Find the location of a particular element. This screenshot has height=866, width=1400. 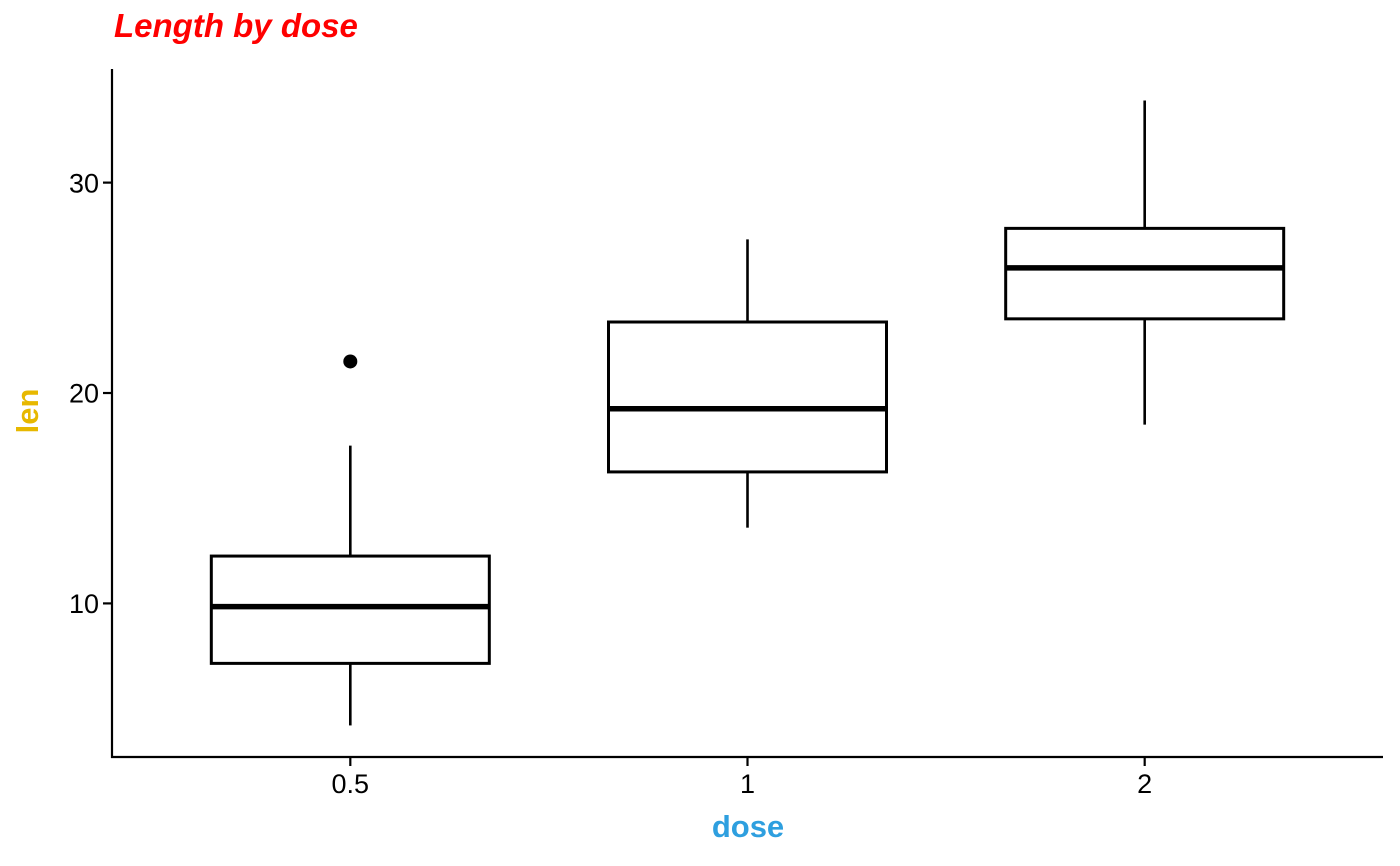

x-axis-title: dose is located at coordinates (748, 826).